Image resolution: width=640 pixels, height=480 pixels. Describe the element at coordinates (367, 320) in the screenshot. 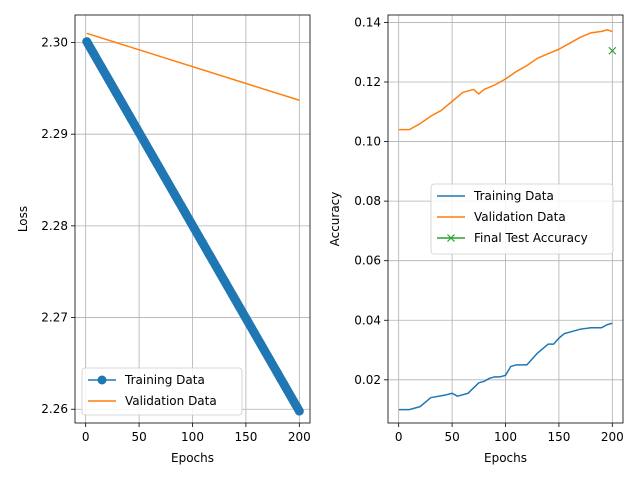

I see `y-tick-label: 0.04` at that location.